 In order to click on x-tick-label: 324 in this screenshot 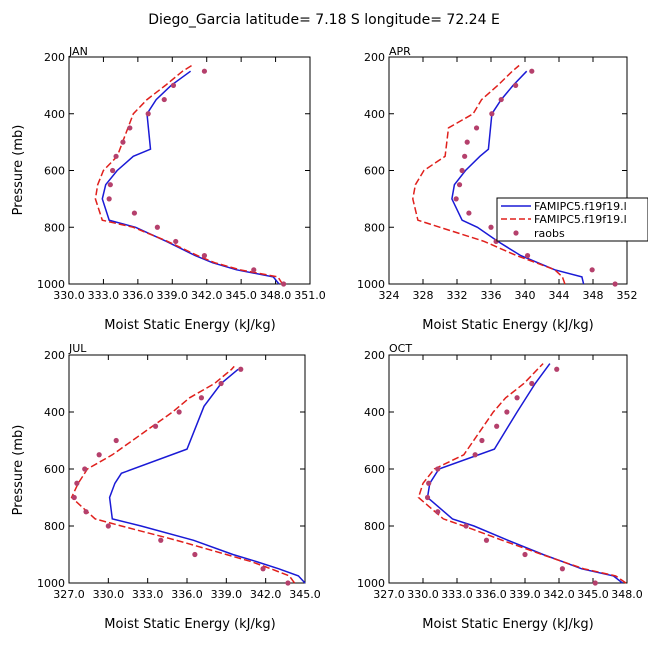, I will do `click(389, 295)`.